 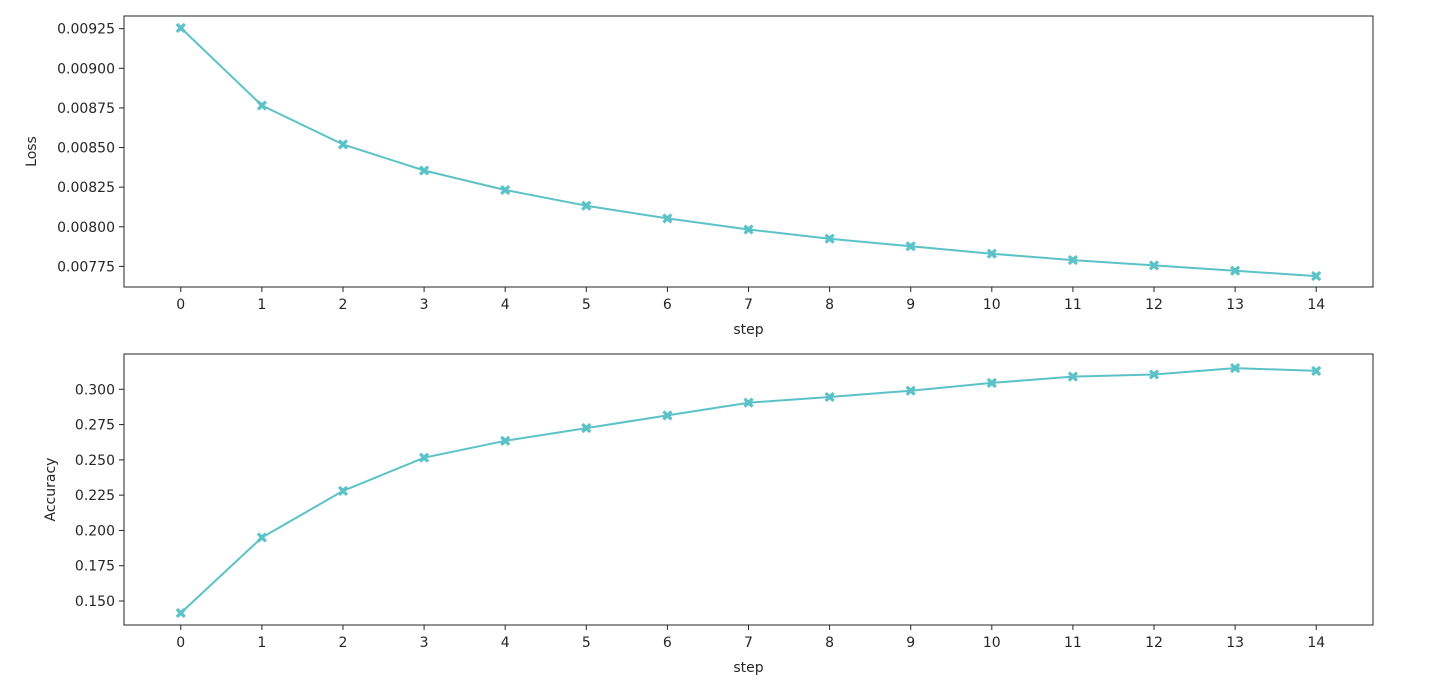 What do you see at coordinates (1235, 305) in the screenshot?
I see `loss-x-tick-label: 13` at bounding box center [1235, 305].